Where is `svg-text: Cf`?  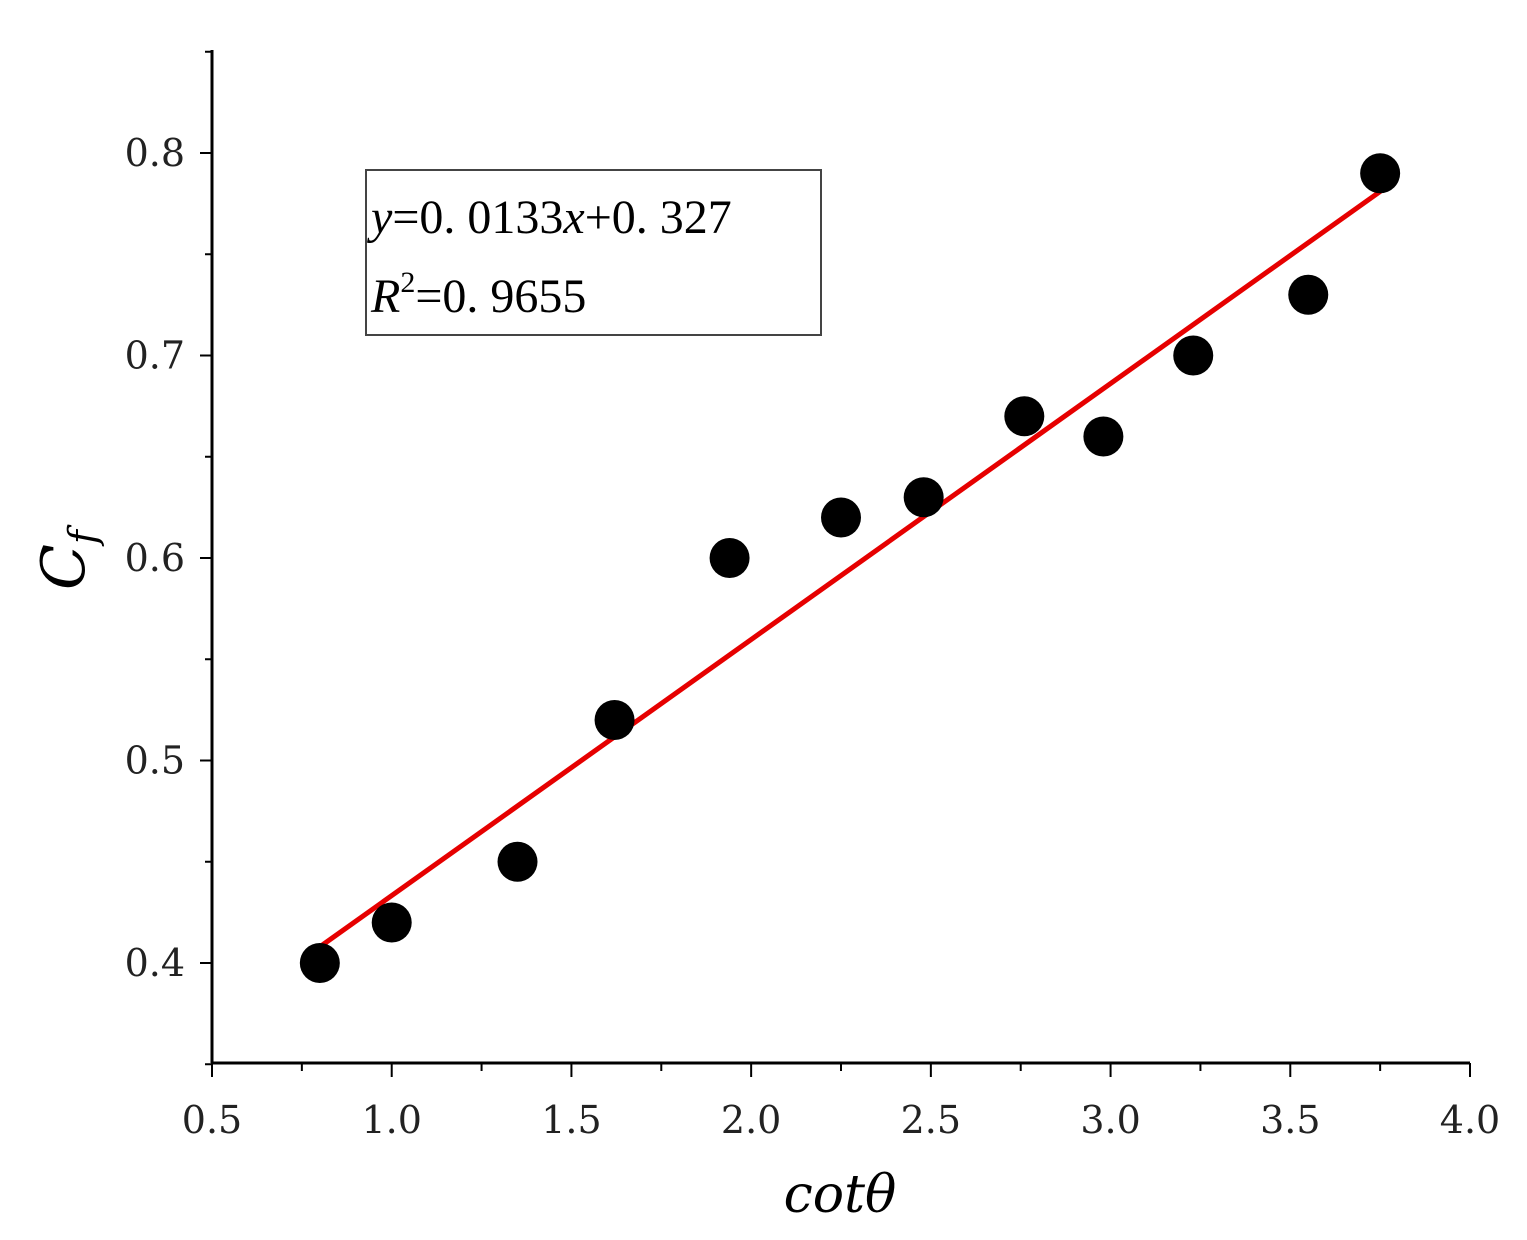
svg-text: Cf is located at coordinates (67, 557).